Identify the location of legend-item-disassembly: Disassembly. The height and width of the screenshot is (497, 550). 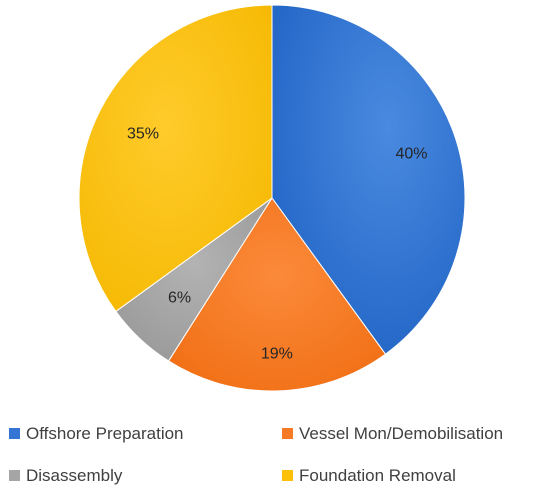
(66, 475).